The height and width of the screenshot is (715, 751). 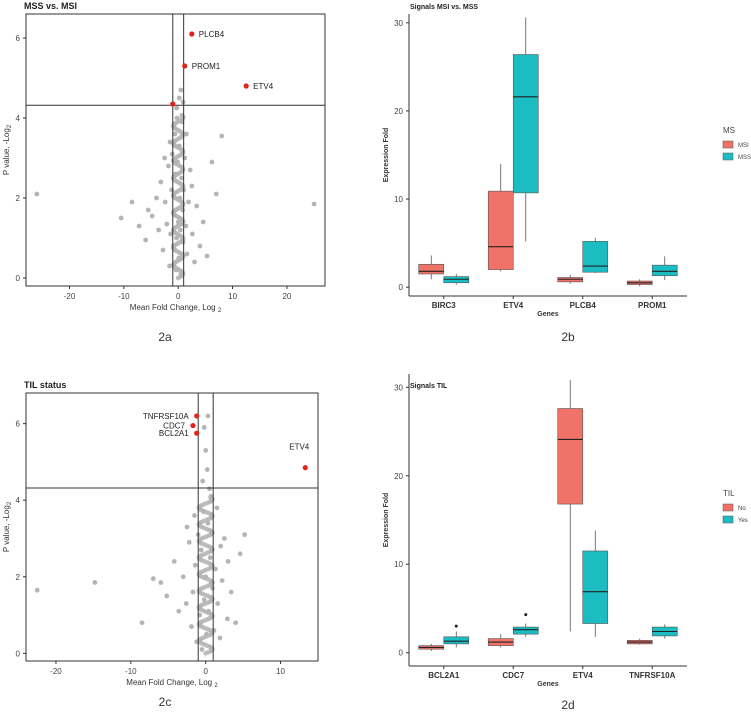 What do you see at coordinates (174, 426) in the screenshot?
I see `highlight-label: CDC7` at bounding box center [174, 426].